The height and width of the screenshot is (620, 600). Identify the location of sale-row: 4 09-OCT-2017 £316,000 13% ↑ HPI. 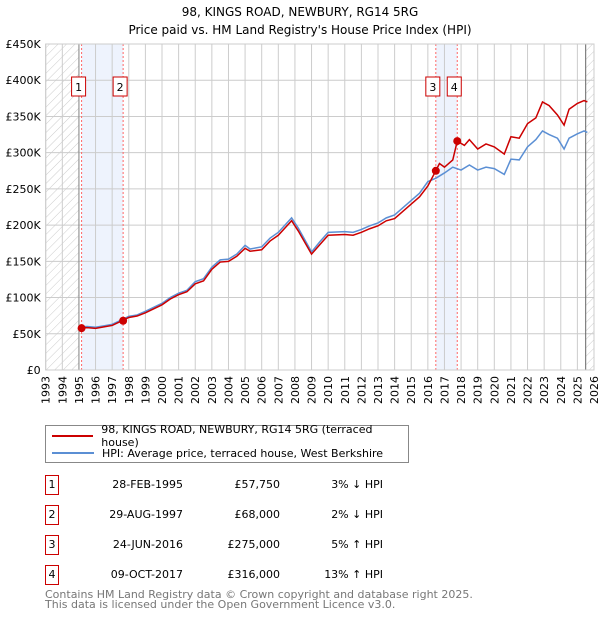
(245, 575).